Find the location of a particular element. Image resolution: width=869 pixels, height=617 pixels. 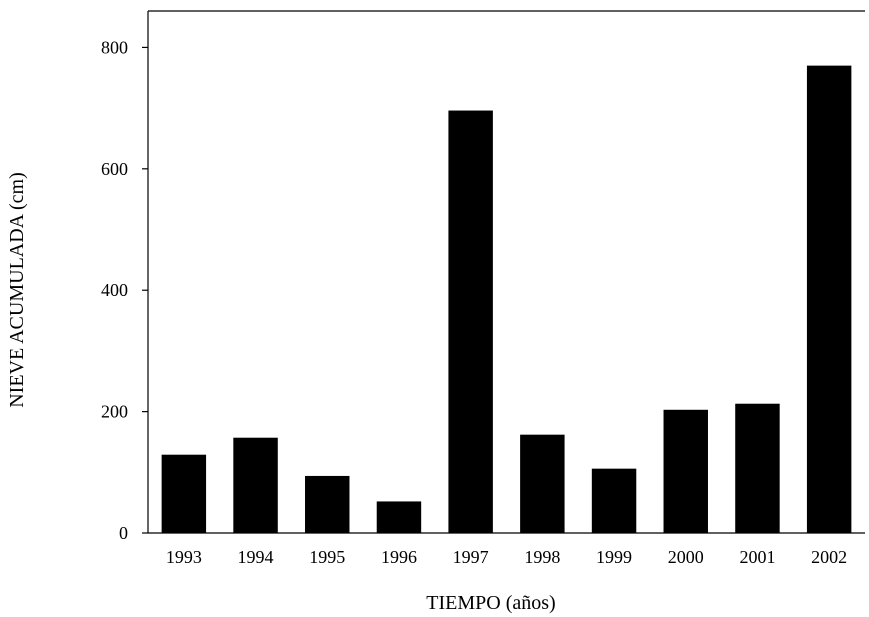

x-tick-label: 1999 is located at coordinates (614, 557).